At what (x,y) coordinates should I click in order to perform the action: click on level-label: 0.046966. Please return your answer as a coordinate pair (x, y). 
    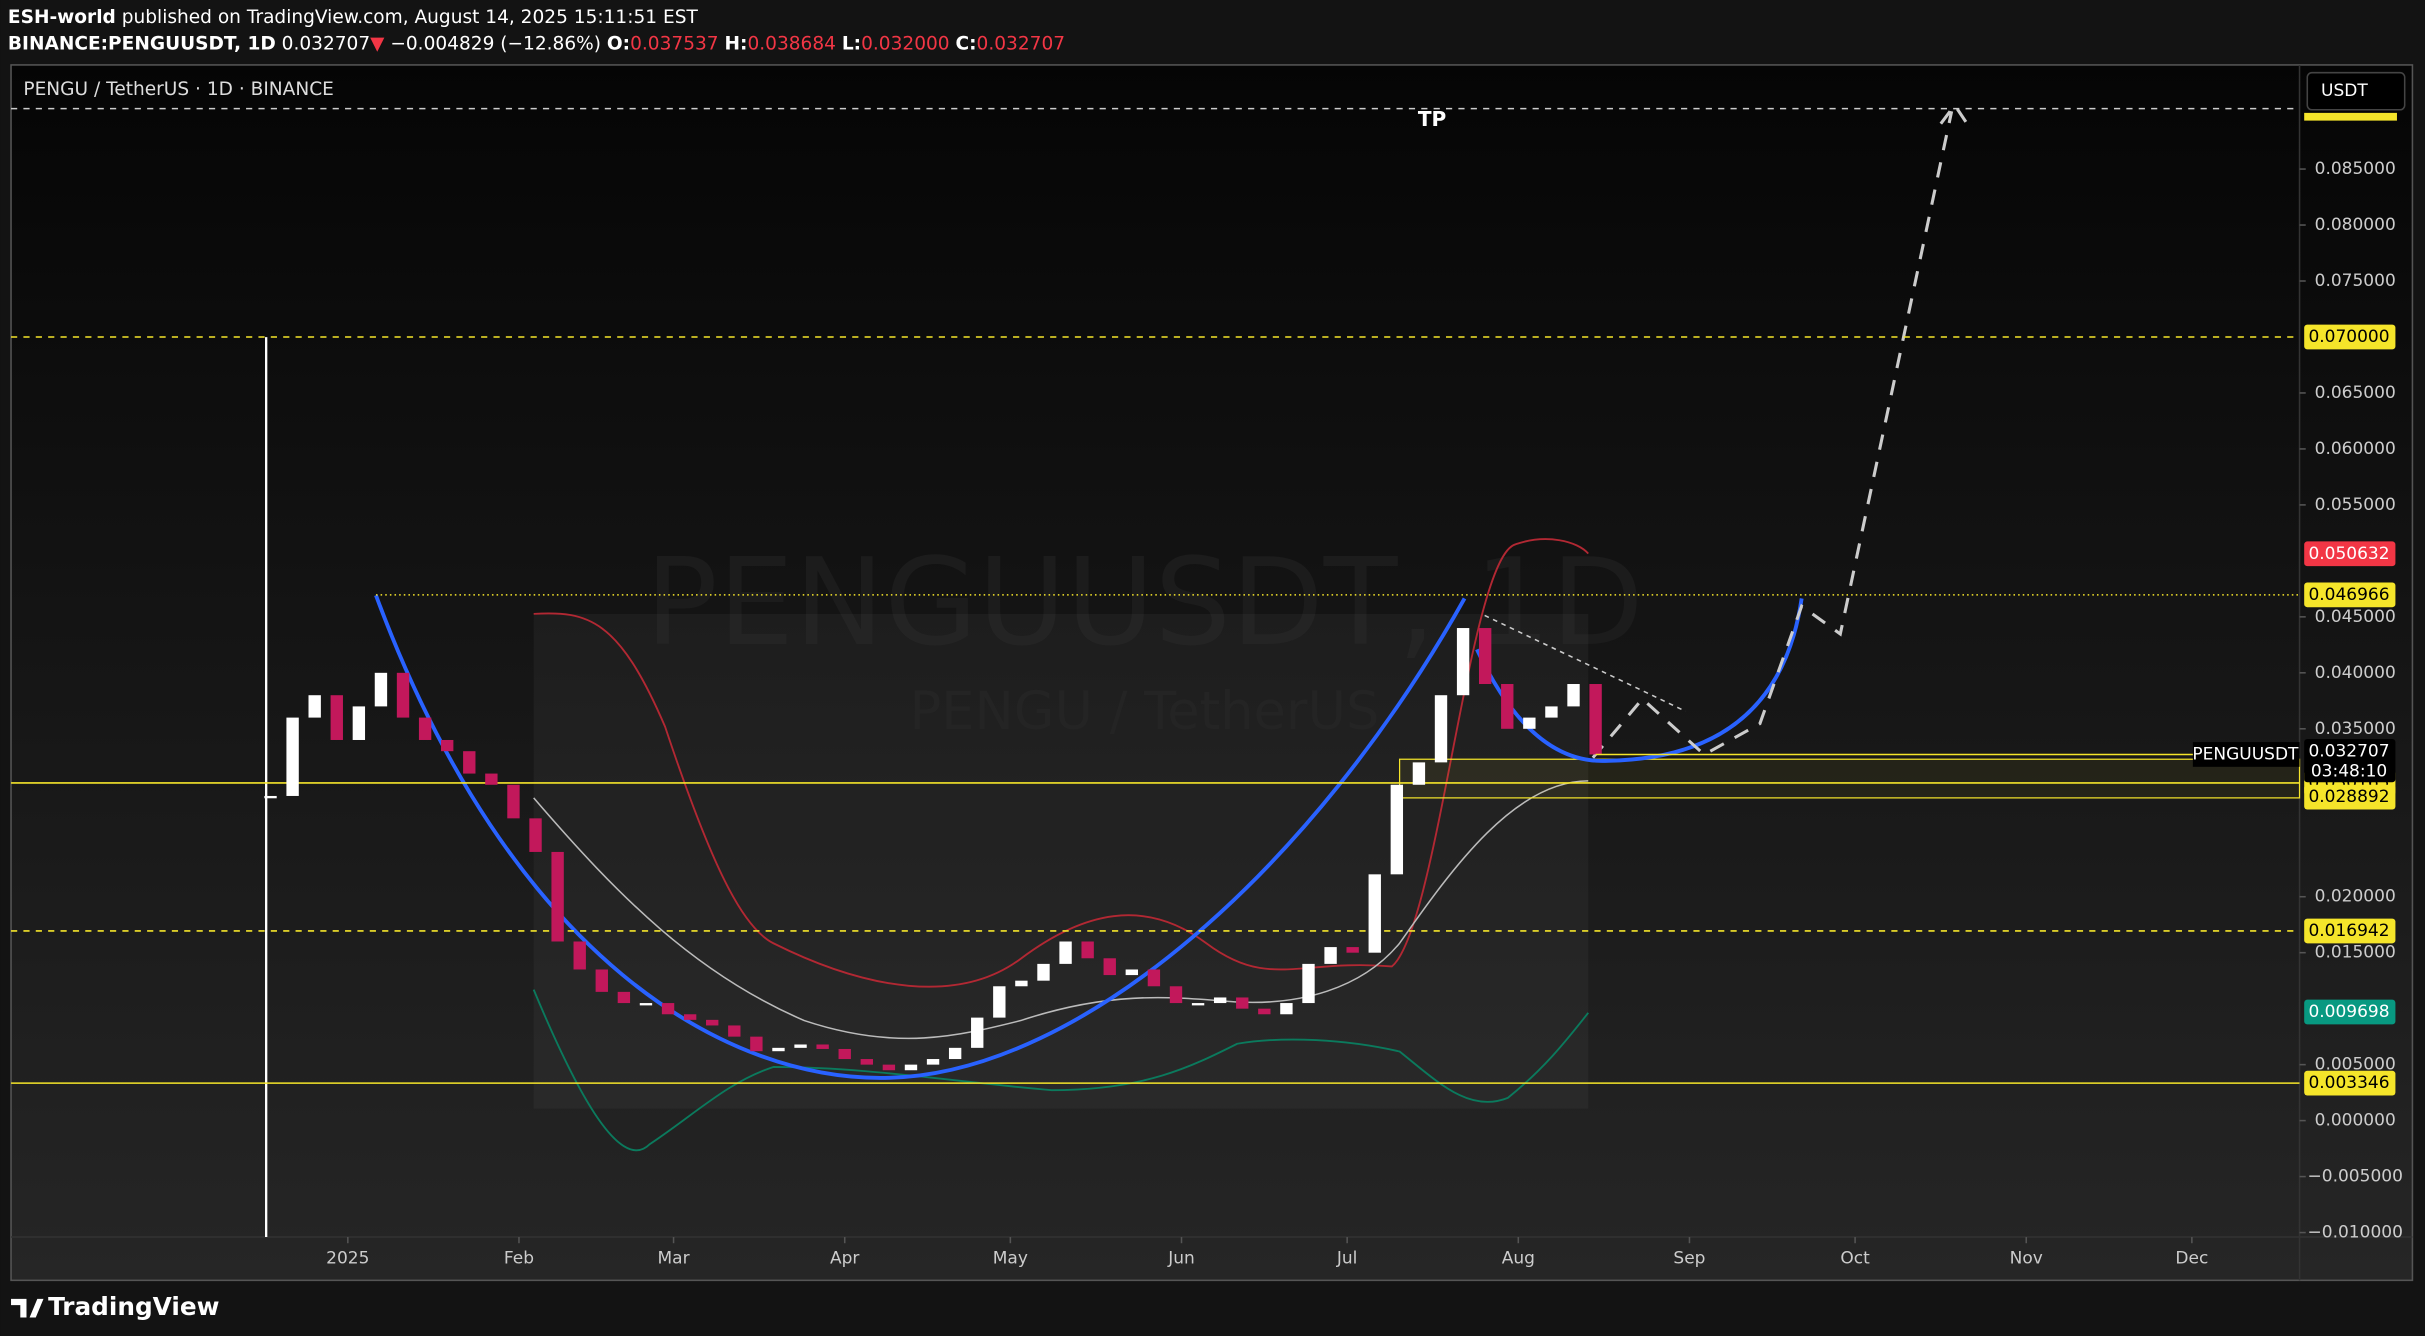
    Looking at the image, I should click on (2348, 595).